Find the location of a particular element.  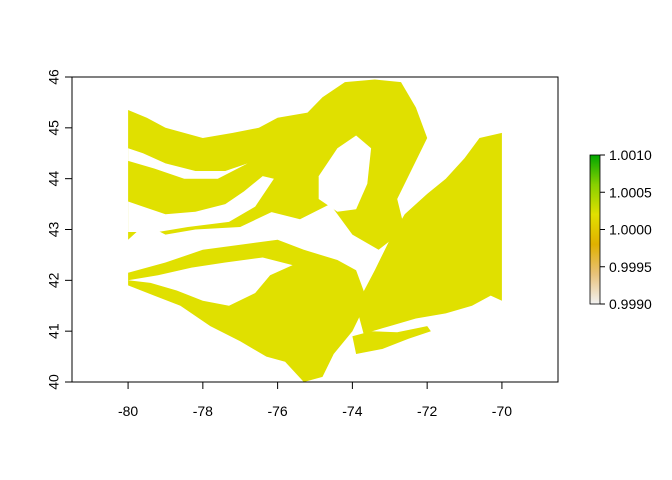

raster-long-island is located at coordinates (391, 340).